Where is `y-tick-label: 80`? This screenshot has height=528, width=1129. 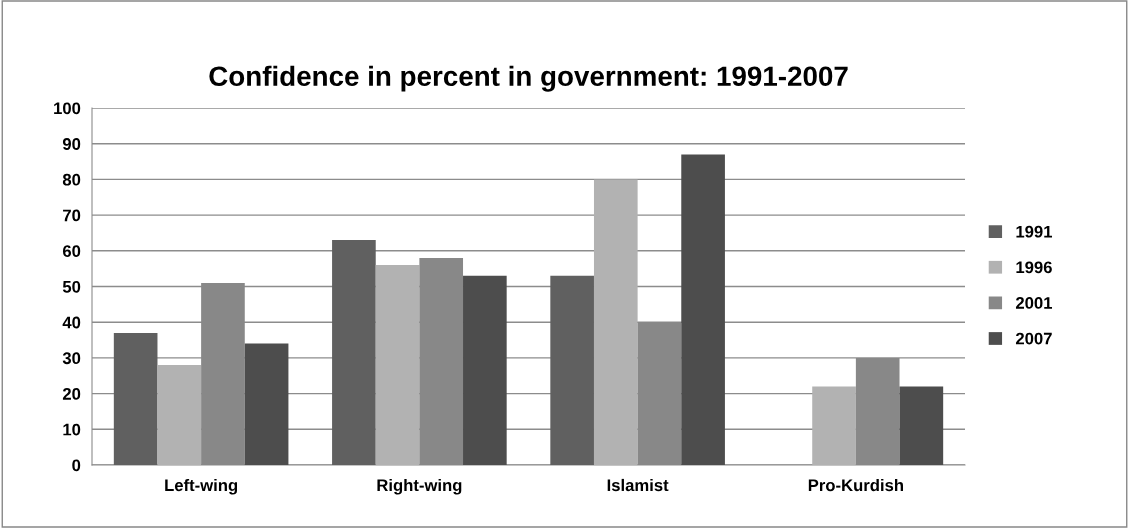
y-tick-label: 80 is located at coordinates (71, 179).